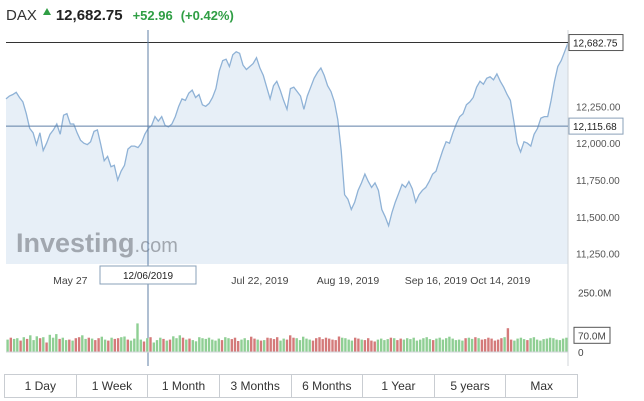 The height and width of the screenshot is (401, 644). Describe the element at coordinates (113, 386) in the screenshot. I see `tab-1-week: 1 Week` at that location.